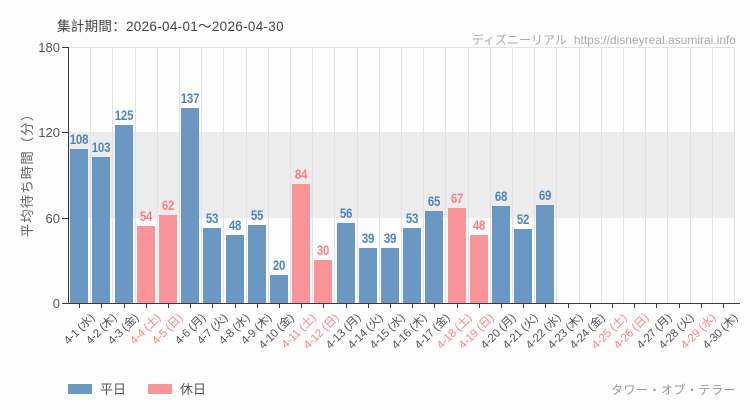 The height and width of the screenshot is (410, 750). What do you see at coordinates (168, 205) in the screenshot?
I see `bar-value-label: 62` at bounding box center [168, 205].